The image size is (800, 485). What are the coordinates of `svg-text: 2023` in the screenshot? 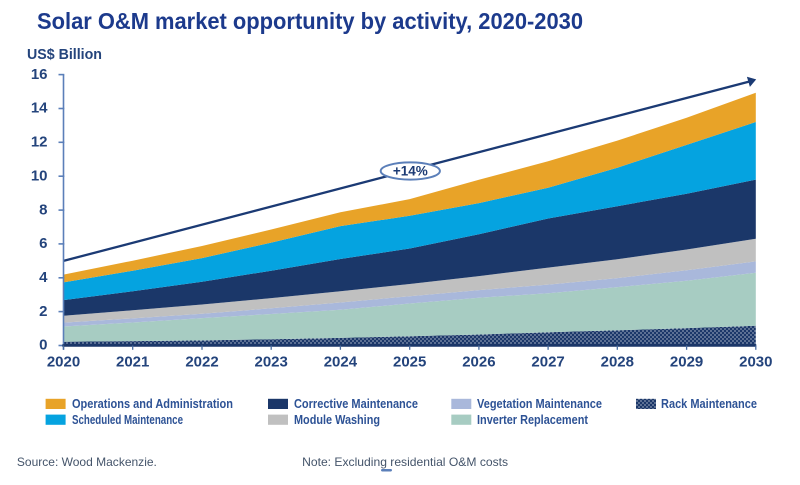 It's located at (271, 362).